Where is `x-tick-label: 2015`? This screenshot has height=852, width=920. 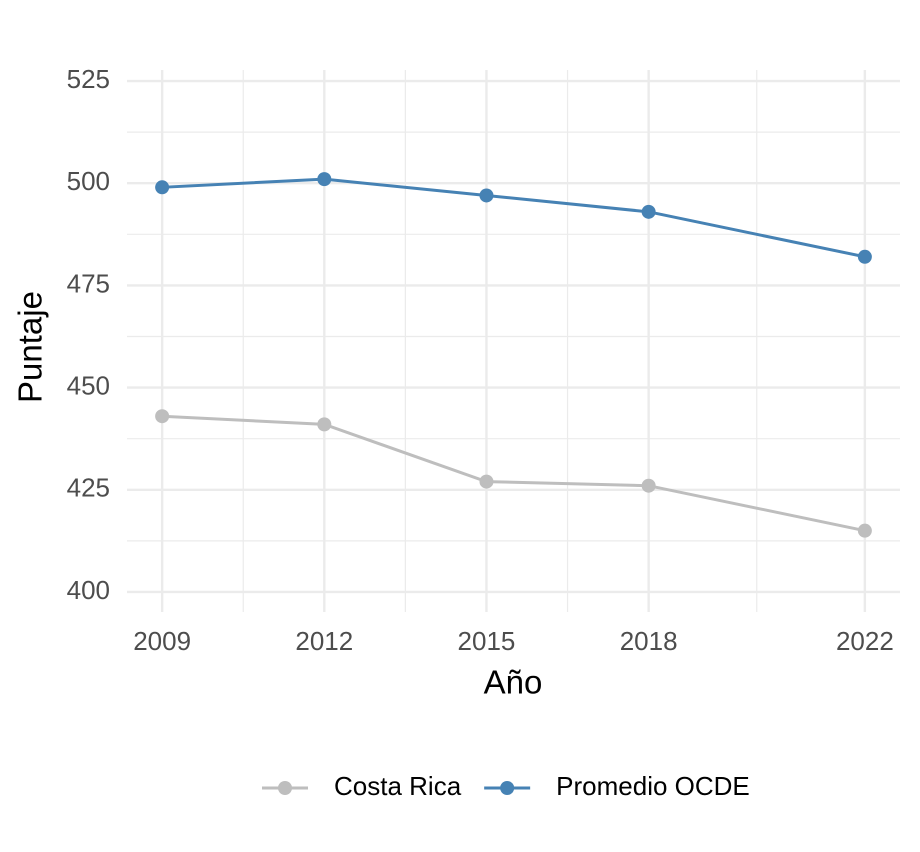 x-tick-label: 2015 is located at coordinates (487, 641).